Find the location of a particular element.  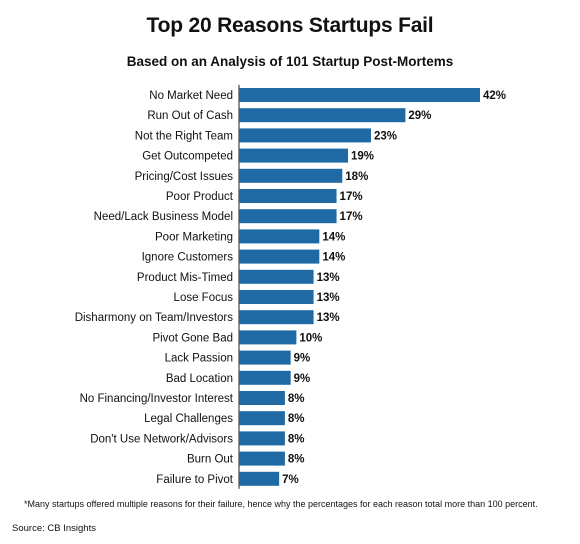

category-label: Failure to Pivot is located at coordinates (195, 480).